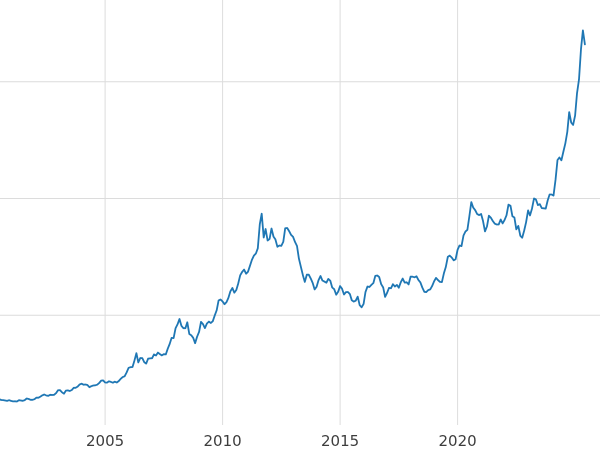 This screenshot has height=450, width=600. I want to click on x-tick-label: 2015, so click(340, 441).